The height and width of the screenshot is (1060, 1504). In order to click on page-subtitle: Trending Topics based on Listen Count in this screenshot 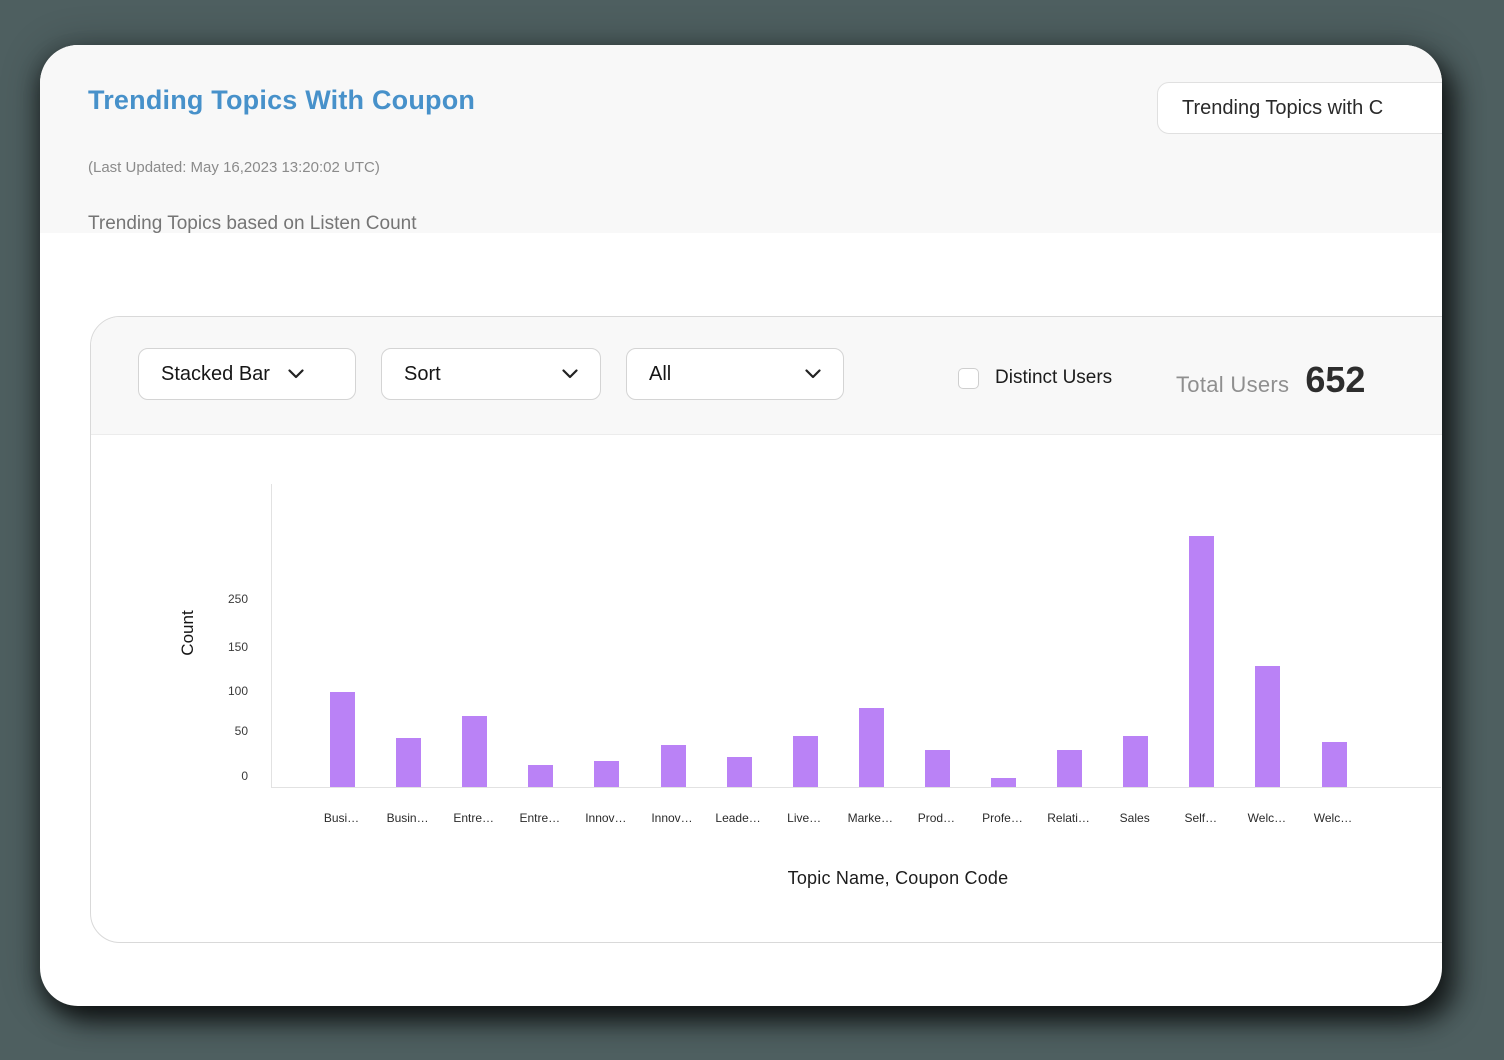, I will do `click(252, 223)`.